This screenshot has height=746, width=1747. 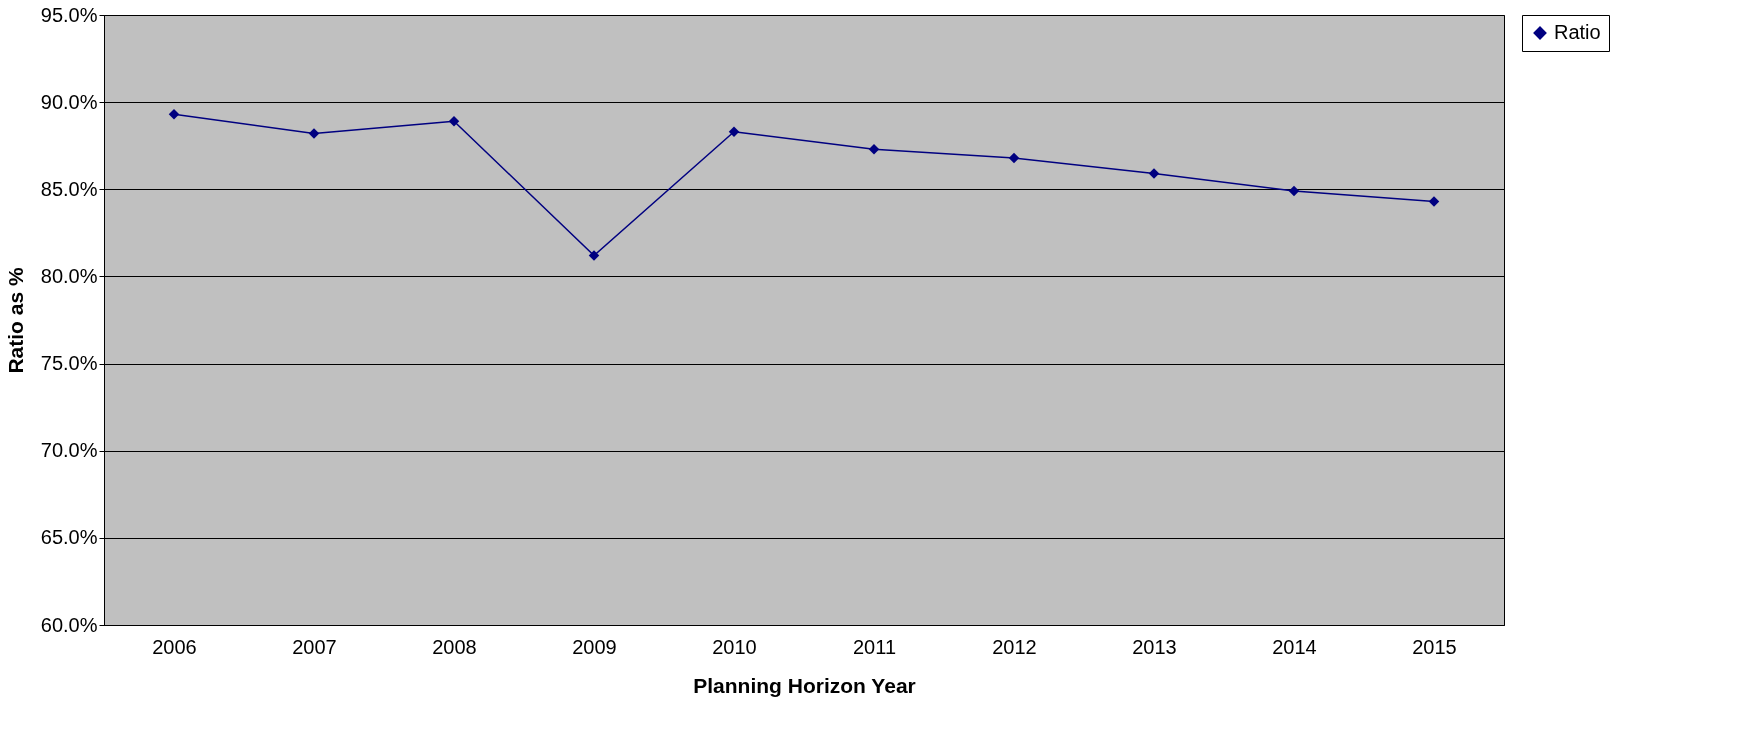 I want to click on x-tick-label: 2011, so click(x=874, y=646).